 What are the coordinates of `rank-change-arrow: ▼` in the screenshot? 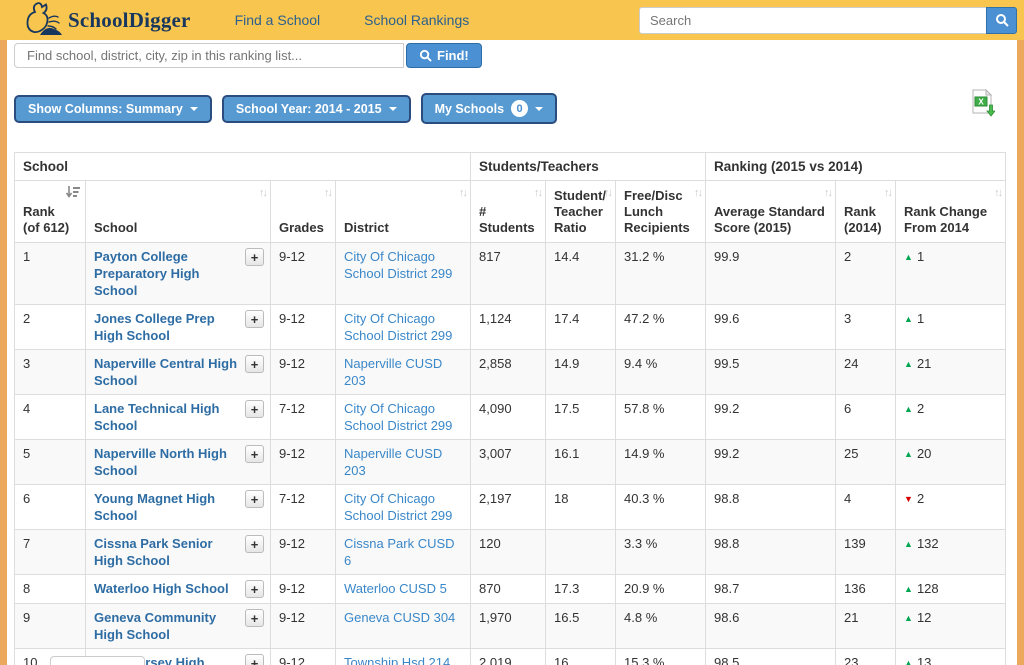 It's located at (908, 499).